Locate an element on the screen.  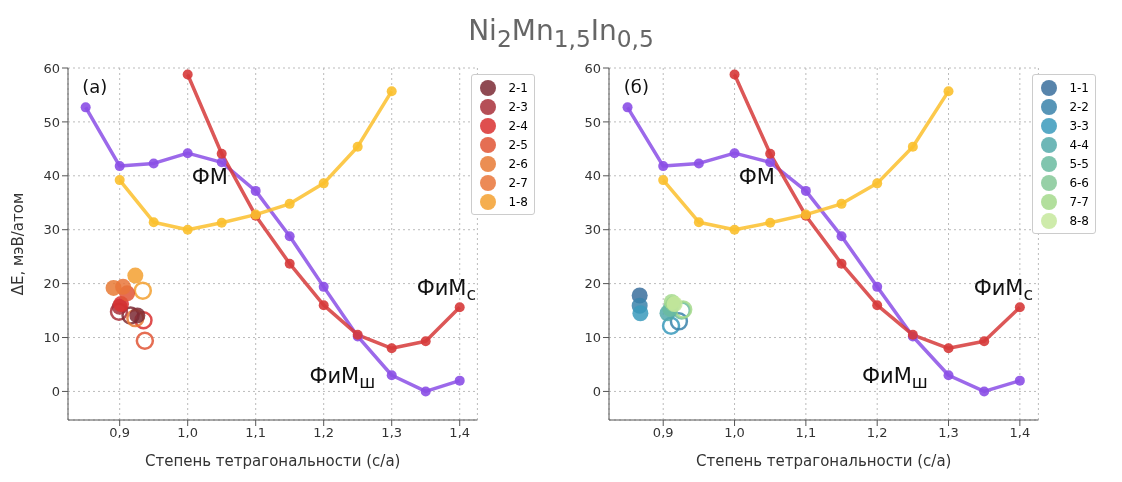
legend-label: 2-3 is located at coordinates (518, 106).